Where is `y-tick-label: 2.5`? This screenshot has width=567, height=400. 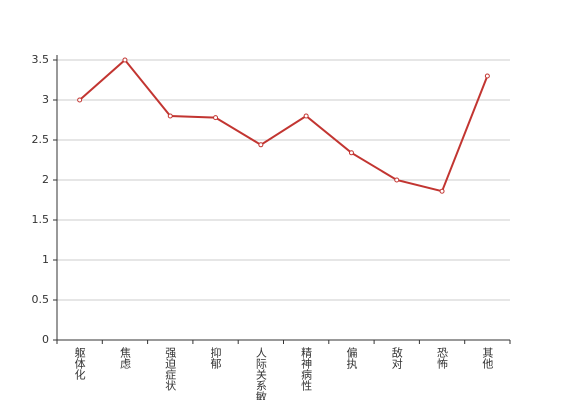
y-tick-label: 2.5 is located at coordinates (41, 139).